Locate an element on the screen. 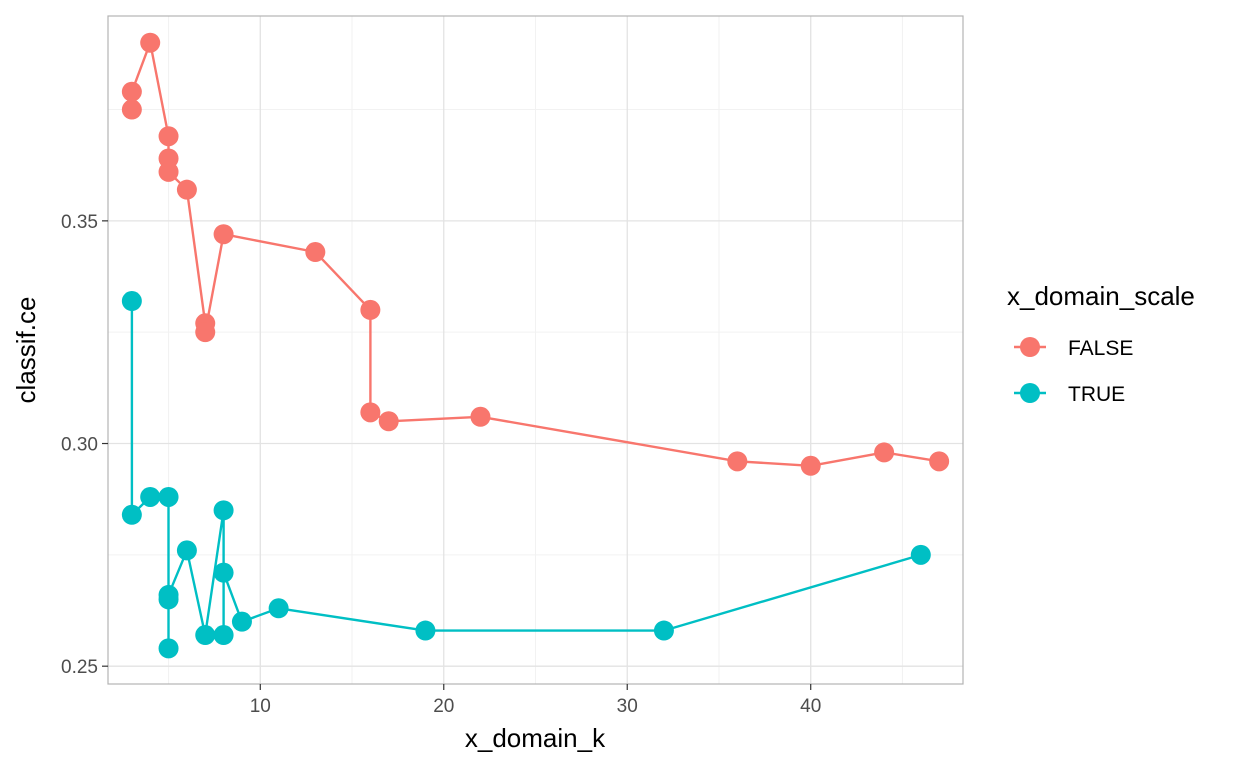  y-axis-title: classif.ce is located at coordinates (26, 350).